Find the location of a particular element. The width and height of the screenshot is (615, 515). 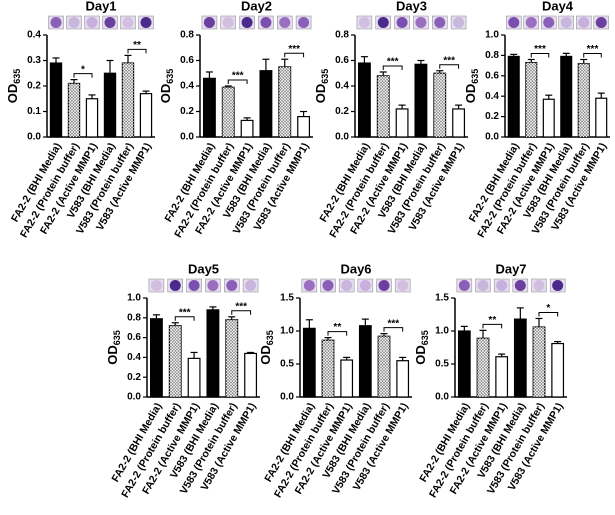

significance-label: * is located at coordinates (548, 308).